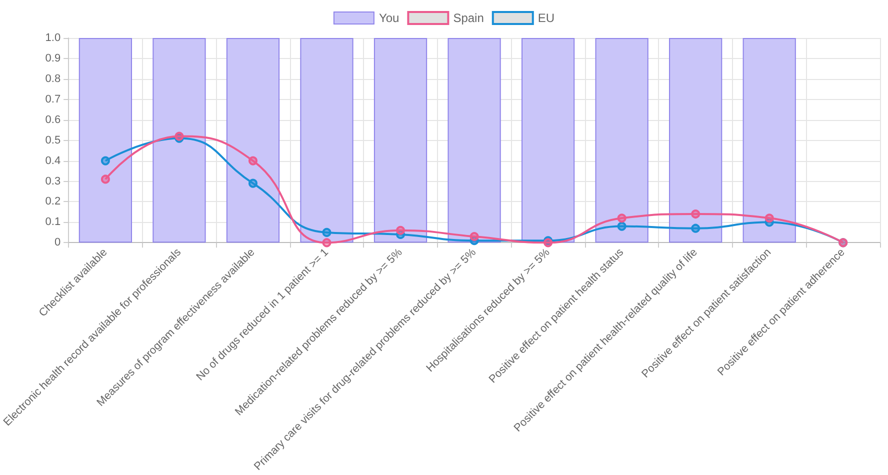 The image size is (888, 475). What do you see at coordinates (468, 18) in the screenshot?
I see `legend-label: Spain` at bounding box center [468, 18].